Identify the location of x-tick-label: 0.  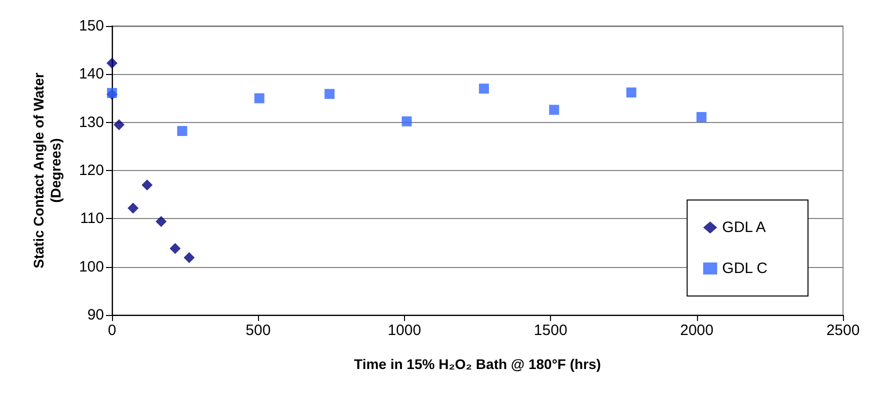
(112, 330).